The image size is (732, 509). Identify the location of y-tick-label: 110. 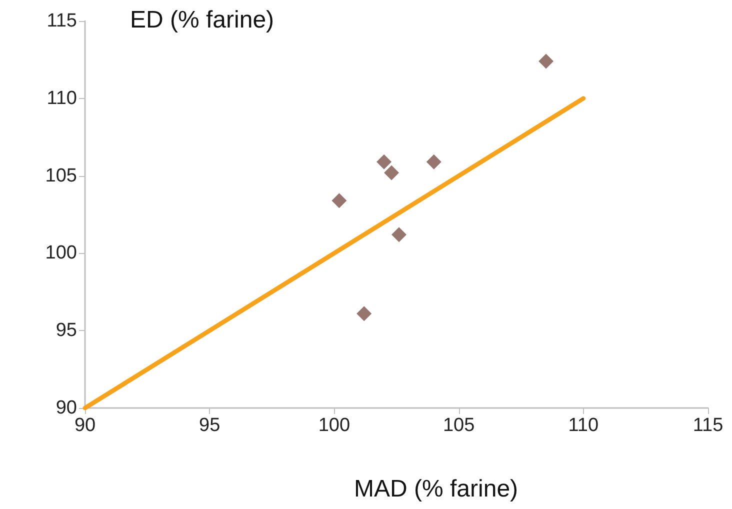
(61, 98).